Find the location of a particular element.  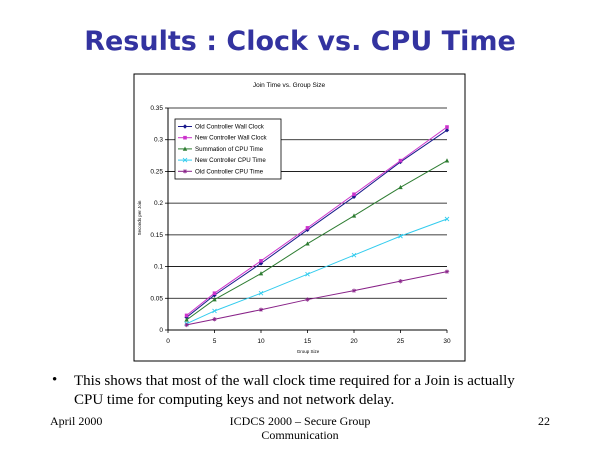

legend-item: Old Controller Wall Clock is located at coordinates (221, 127).